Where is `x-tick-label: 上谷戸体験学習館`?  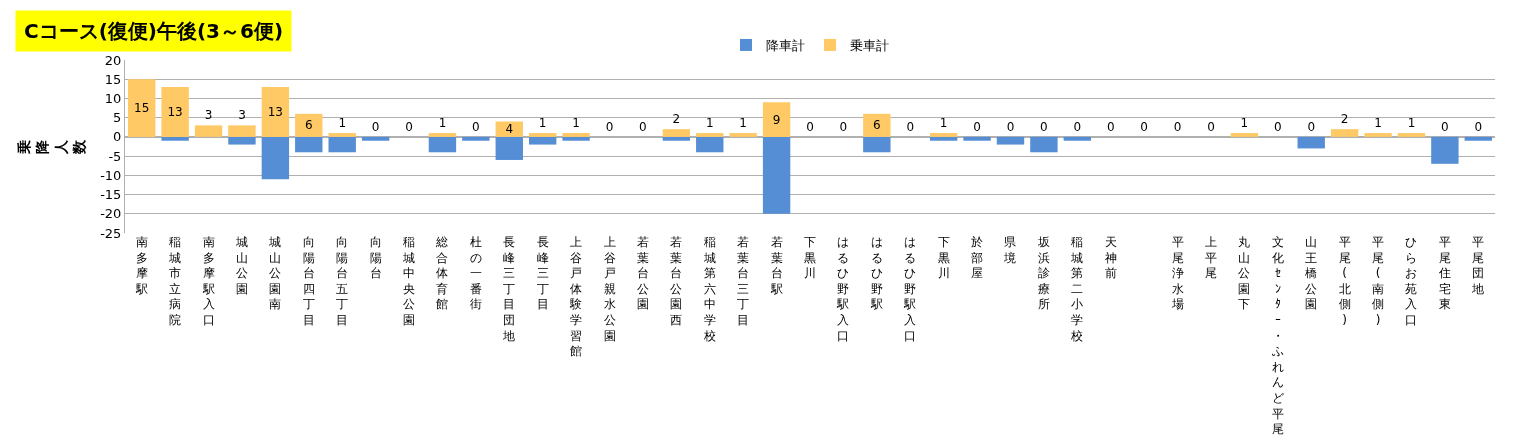 x-tick-label: 上谷戸体験学習館 is located at coordinates (576, 297).